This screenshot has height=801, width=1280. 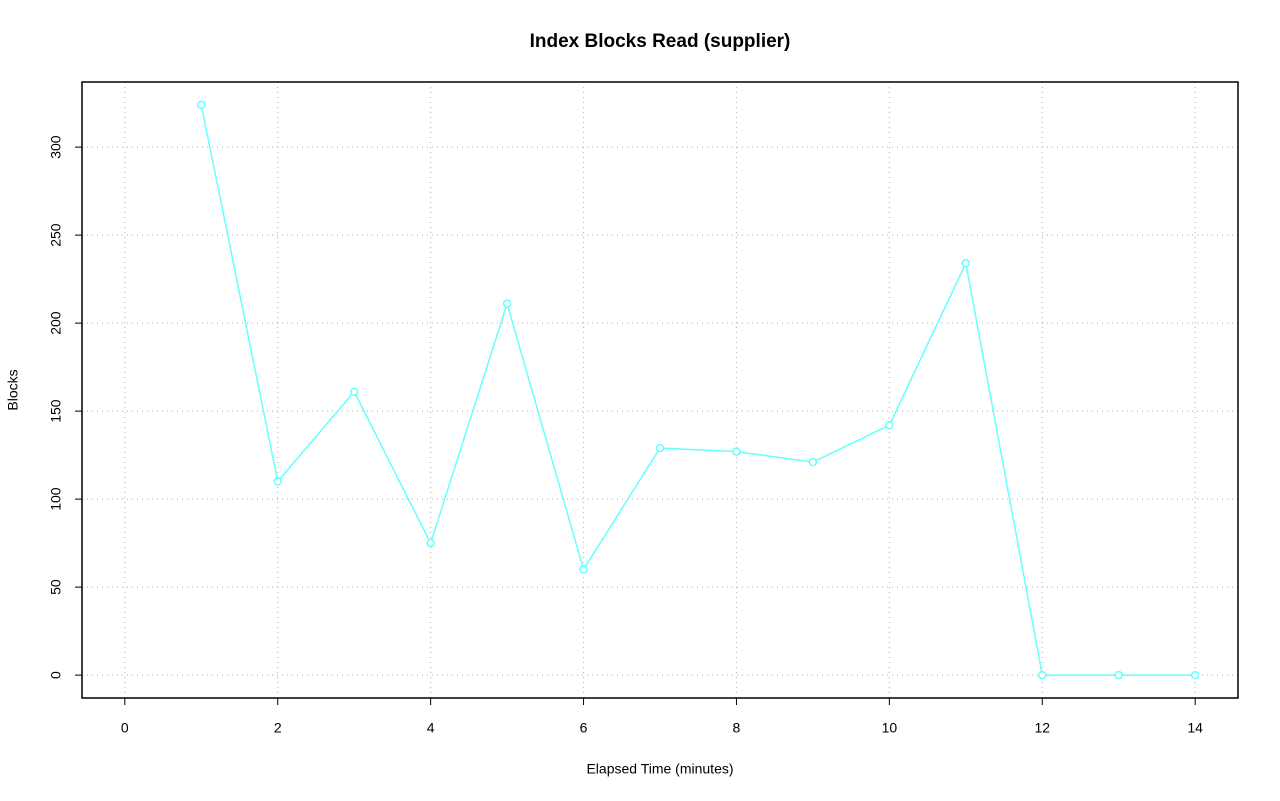 What do you see at coordinates (56, 411) in the screenshot?
I see `y-tick-label: 150` at bounding box center [56, 411].